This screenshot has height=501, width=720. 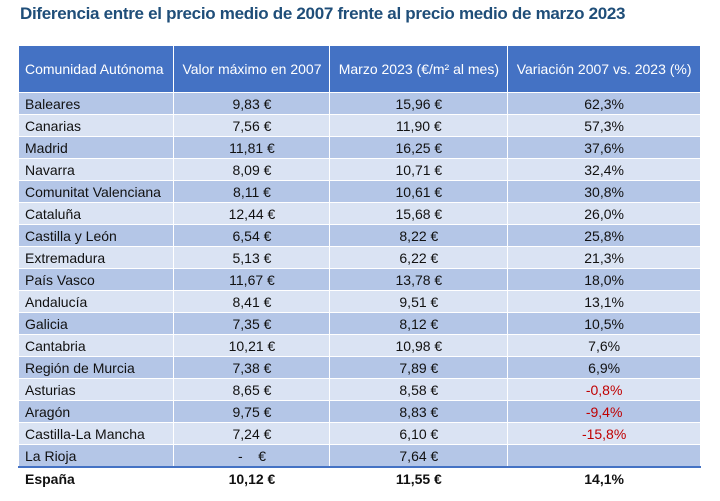 I want to click on table-cell: 9,75 €, so click(x=252, y=411).